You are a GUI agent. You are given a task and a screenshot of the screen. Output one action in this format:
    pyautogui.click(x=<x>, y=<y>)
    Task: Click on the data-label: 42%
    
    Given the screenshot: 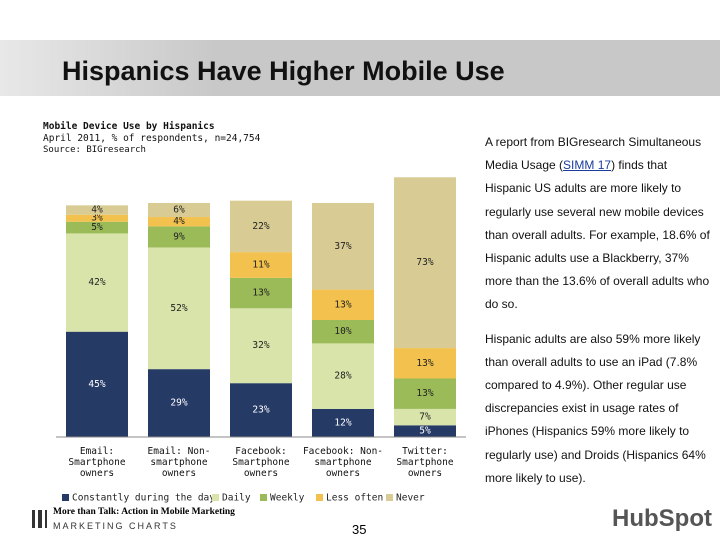 What is the action you would take?
    pyautogui.click(x=96, y=282)
    